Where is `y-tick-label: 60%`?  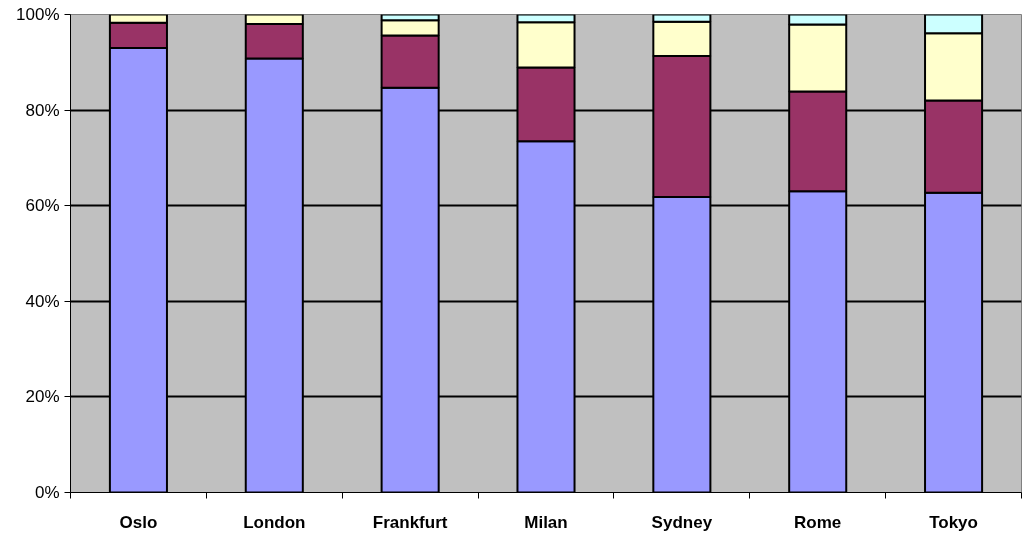
y-tick-label: 60% is located at coordinates (42, 206).